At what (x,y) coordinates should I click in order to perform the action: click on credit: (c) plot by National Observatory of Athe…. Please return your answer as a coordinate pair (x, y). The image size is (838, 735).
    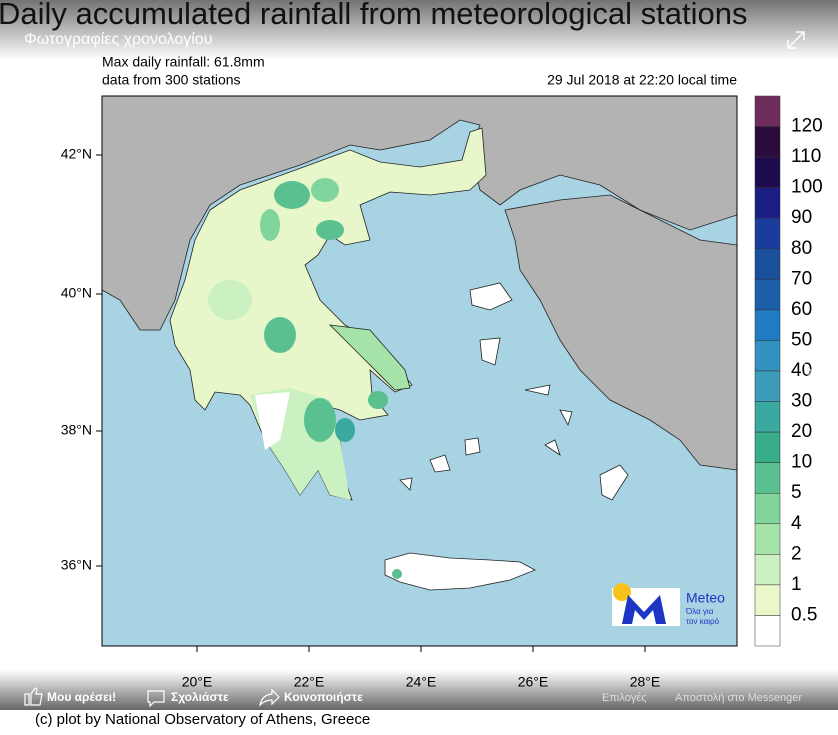
    Looking at the image, I should click on (202, 719).